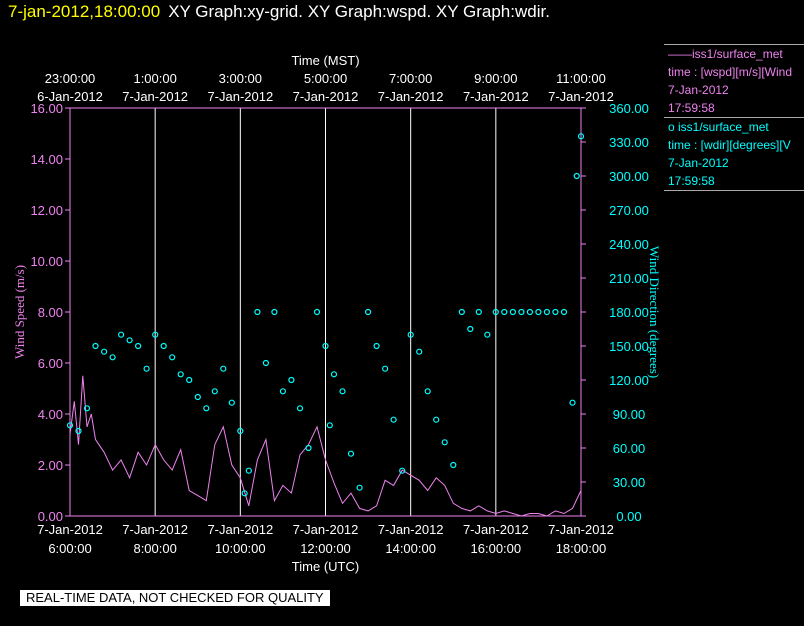  What do you see at coordinates (325, 566) in the screenshot?
I see `bottom-axis-label: Time (UTC)` at bounding box center [325, 566].